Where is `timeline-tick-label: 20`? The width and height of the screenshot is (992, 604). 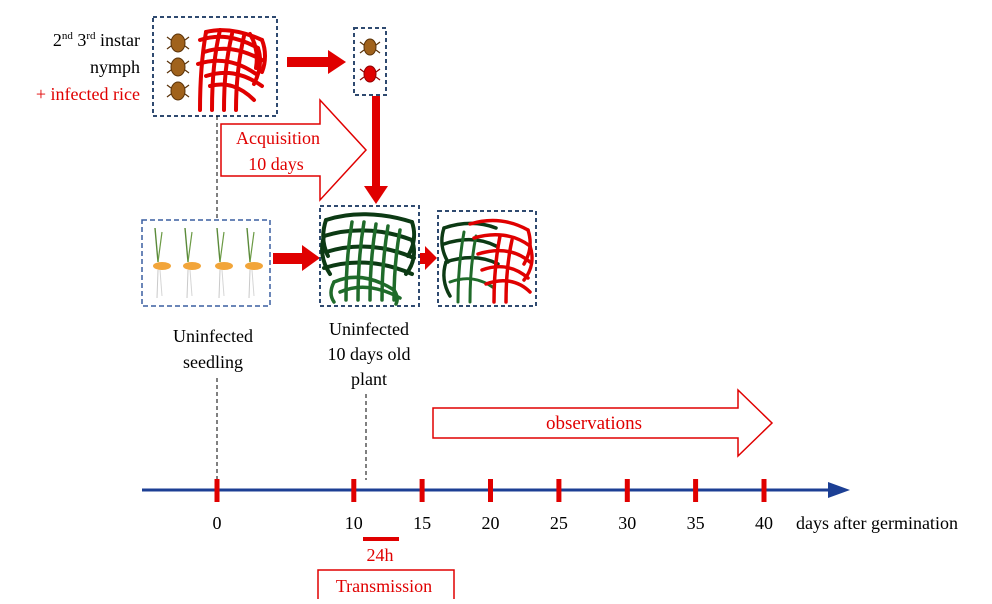
timeline-tick-label: 20 is located at coordinates (491, 523).